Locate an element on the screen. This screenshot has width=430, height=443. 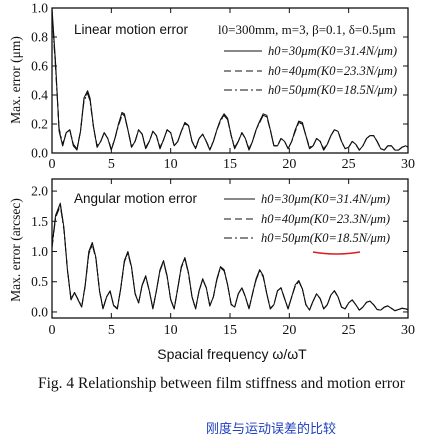
y-tick-label: 0.8 is located at coordinates (39, 37).